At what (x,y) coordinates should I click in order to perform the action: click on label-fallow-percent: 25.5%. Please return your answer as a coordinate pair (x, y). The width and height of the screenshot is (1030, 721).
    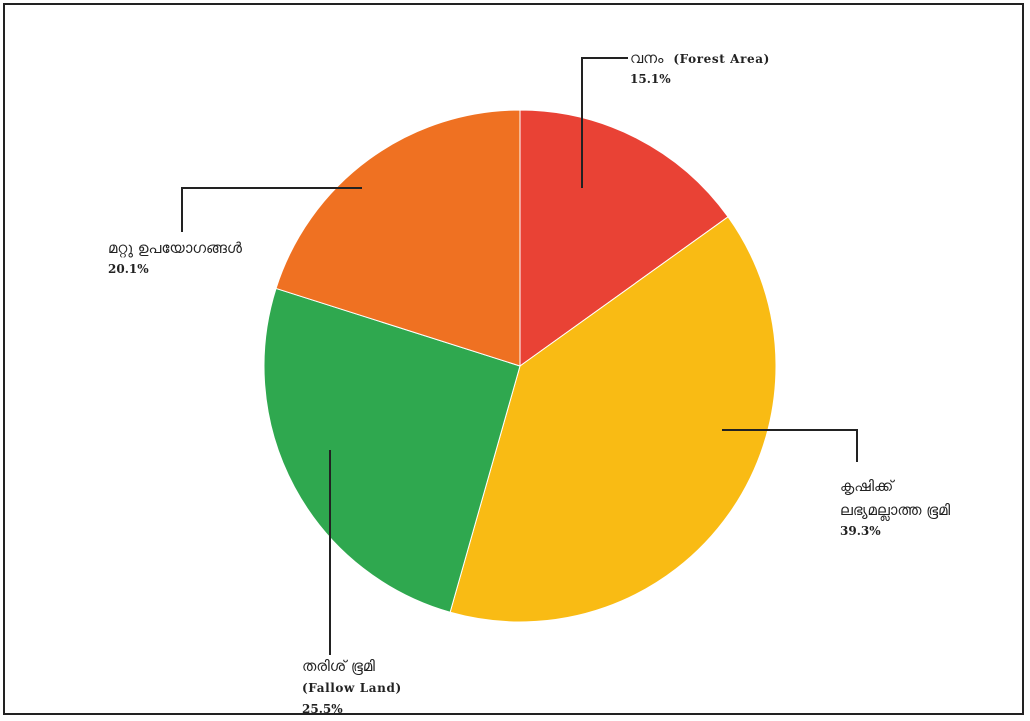
    Looking at the image, I should click on (322, 709).